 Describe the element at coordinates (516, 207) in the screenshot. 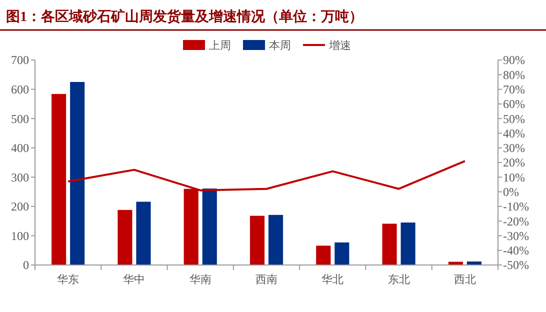

I see `y2-tick-label: -10%` at that location.